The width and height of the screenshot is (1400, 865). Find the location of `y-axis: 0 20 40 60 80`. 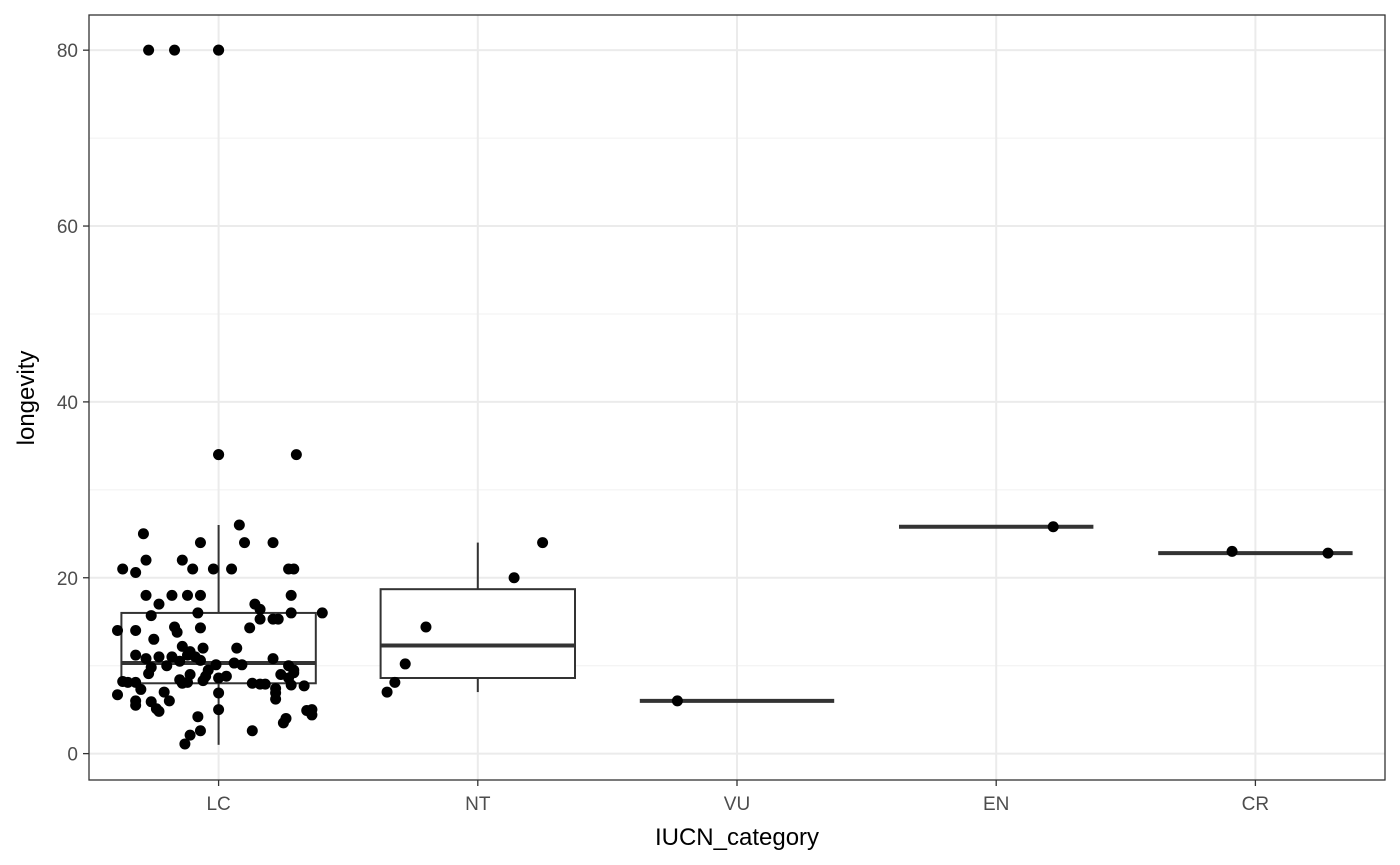

y-axis: 0 20 40 60 80 is located at coordinates (73, 403).